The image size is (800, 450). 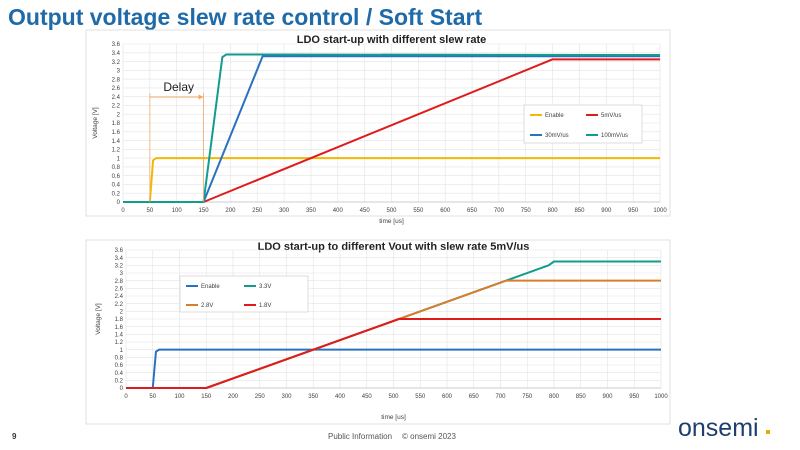 I want to click on onsemi-logo: onsemi, so click(x=718, y=428).